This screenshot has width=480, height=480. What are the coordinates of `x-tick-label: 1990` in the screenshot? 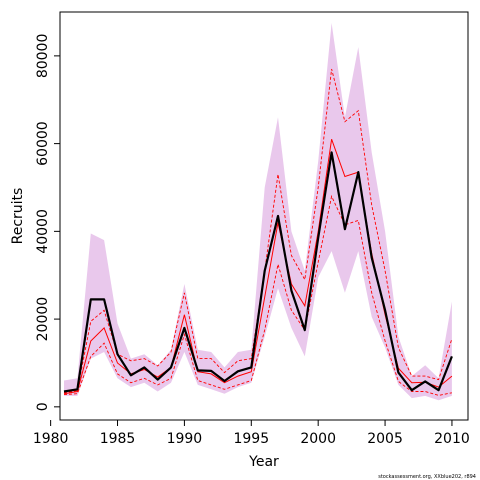 It's located at (185, 439).